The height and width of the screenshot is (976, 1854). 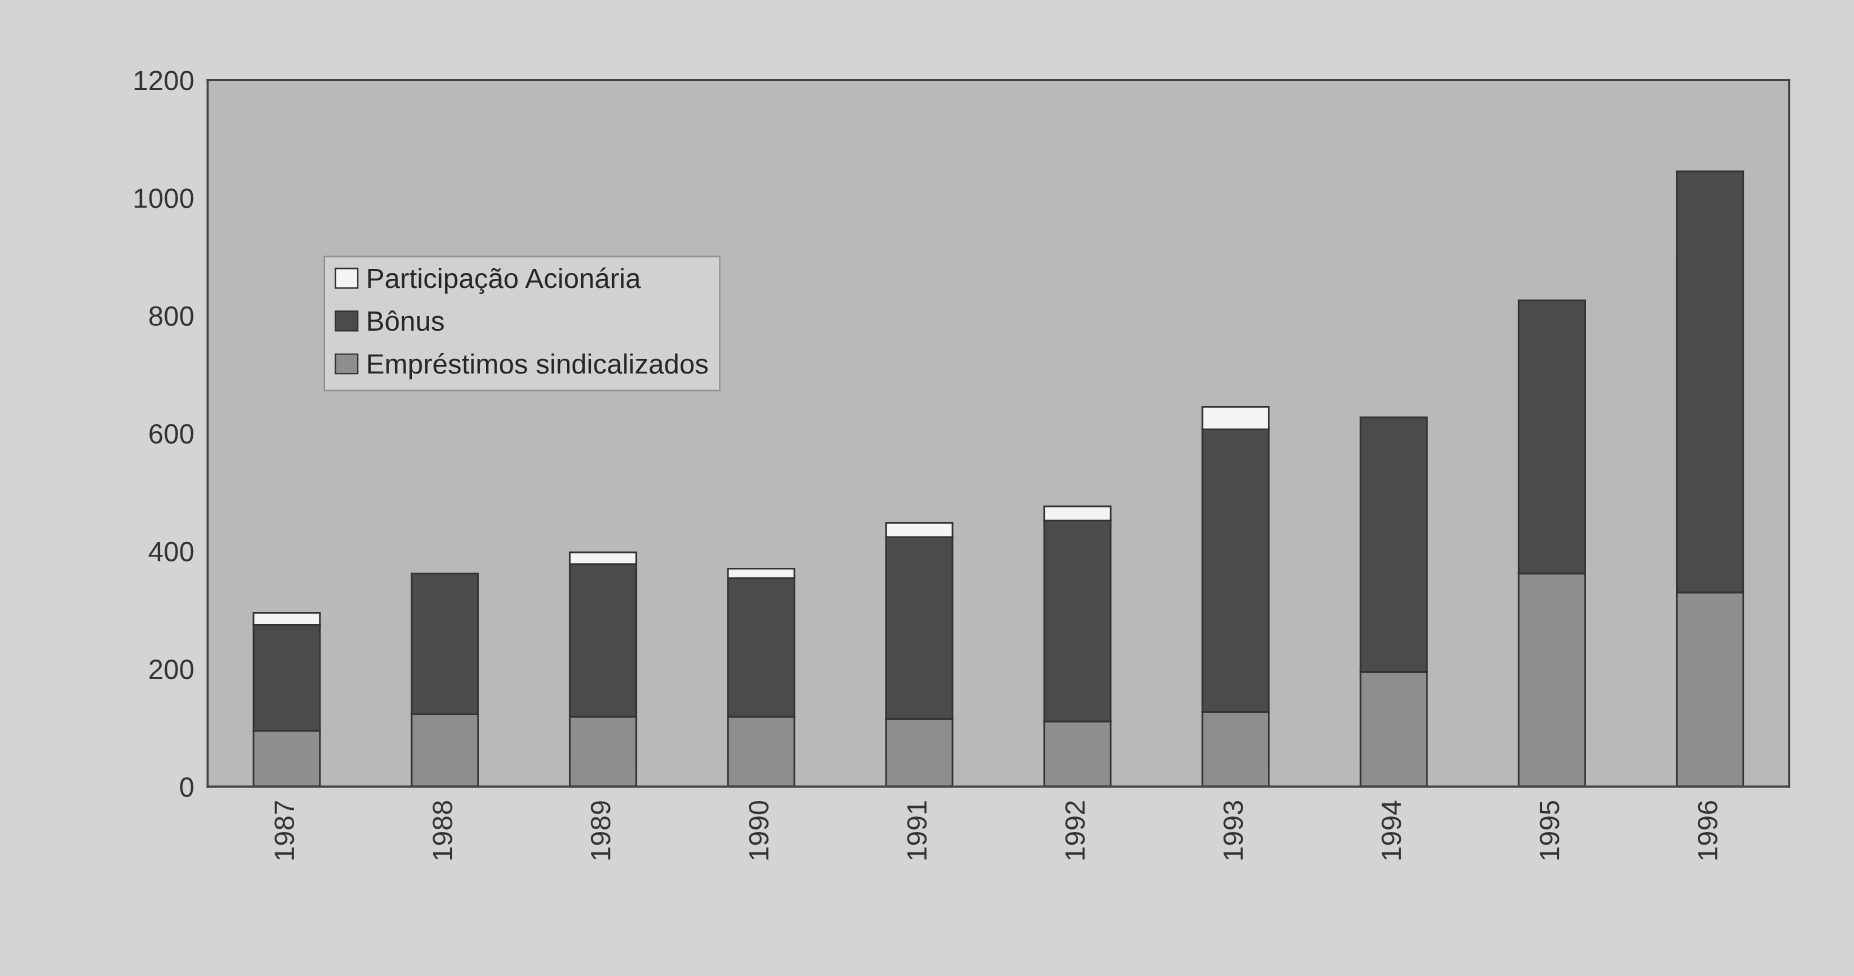 What do you see at coordinates (284, 830) in the screenshot?
I see `x-tick-label: 1987` at bounding box center [284, 830].